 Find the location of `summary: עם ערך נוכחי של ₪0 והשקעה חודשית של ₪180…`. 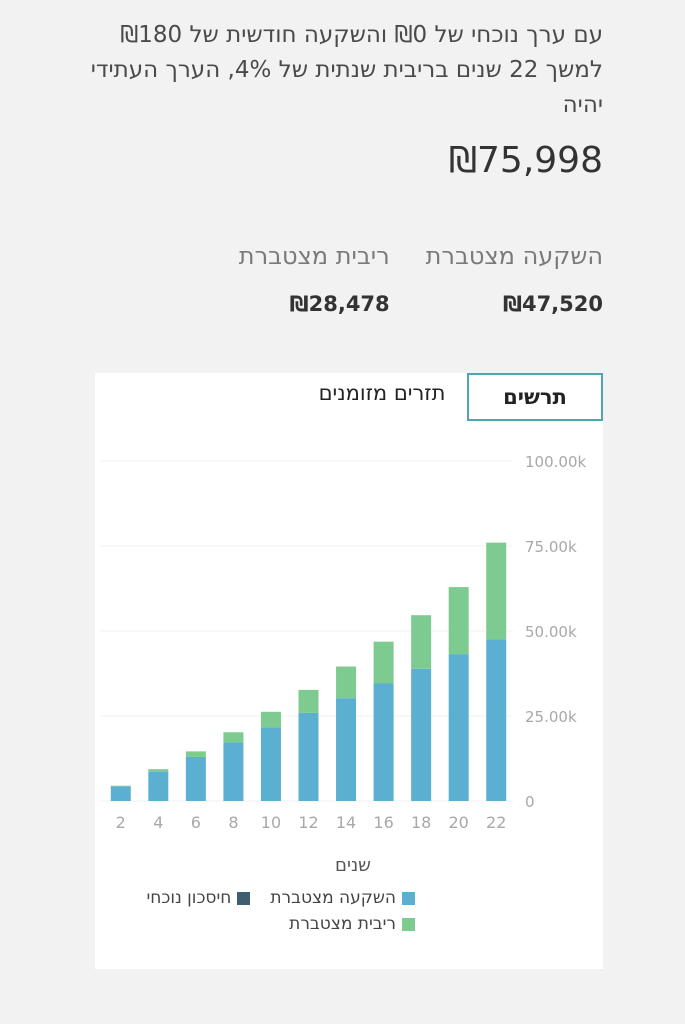

summary: עם ערך נוכחי של ₪0 והשקעה חודשית של ₪180… is located at coordinates (343, 100).